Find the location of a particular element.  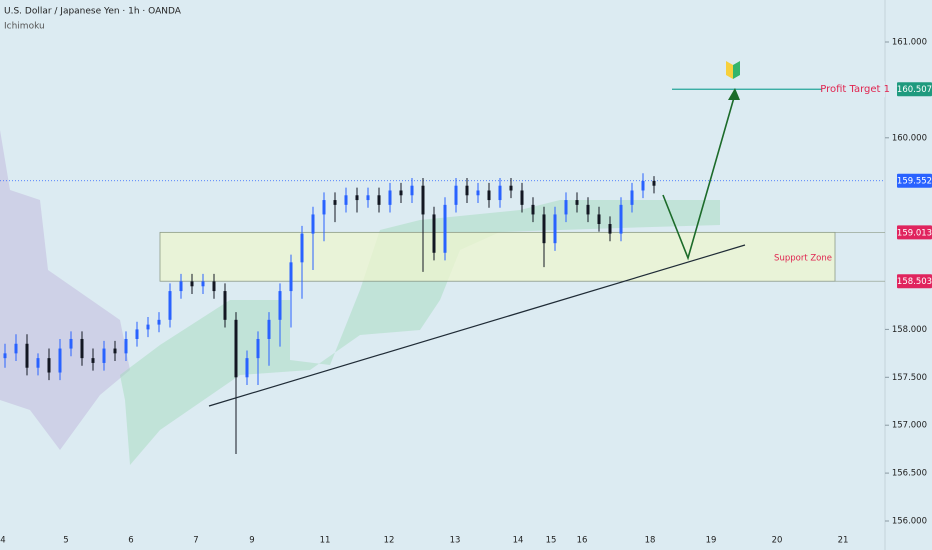

profit-target-label: Profit Target 1 is located at coordinates (855, 89).